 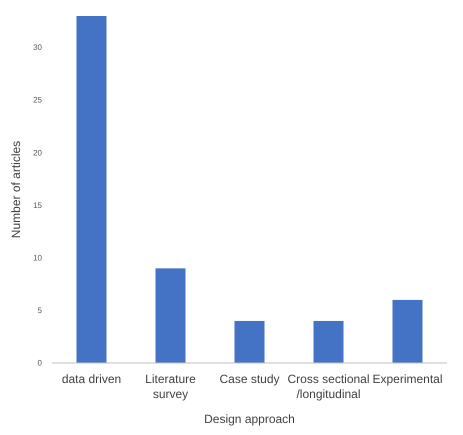 What do you see at coordinates (249, 379) in the screenshot?
I see `x-tick-label: Case study` at bounding box center [249, 379].